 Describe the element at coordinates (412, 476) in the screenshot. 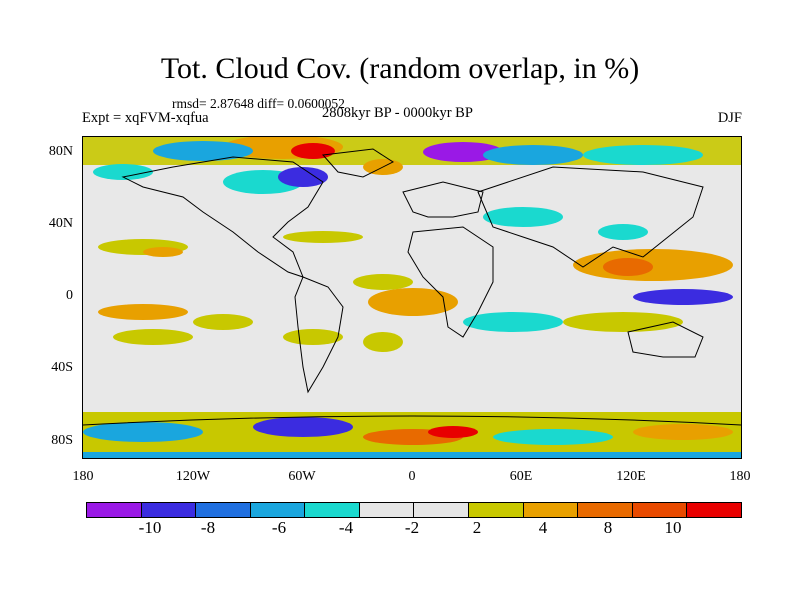

I see `x-label-0: 0` at that location.